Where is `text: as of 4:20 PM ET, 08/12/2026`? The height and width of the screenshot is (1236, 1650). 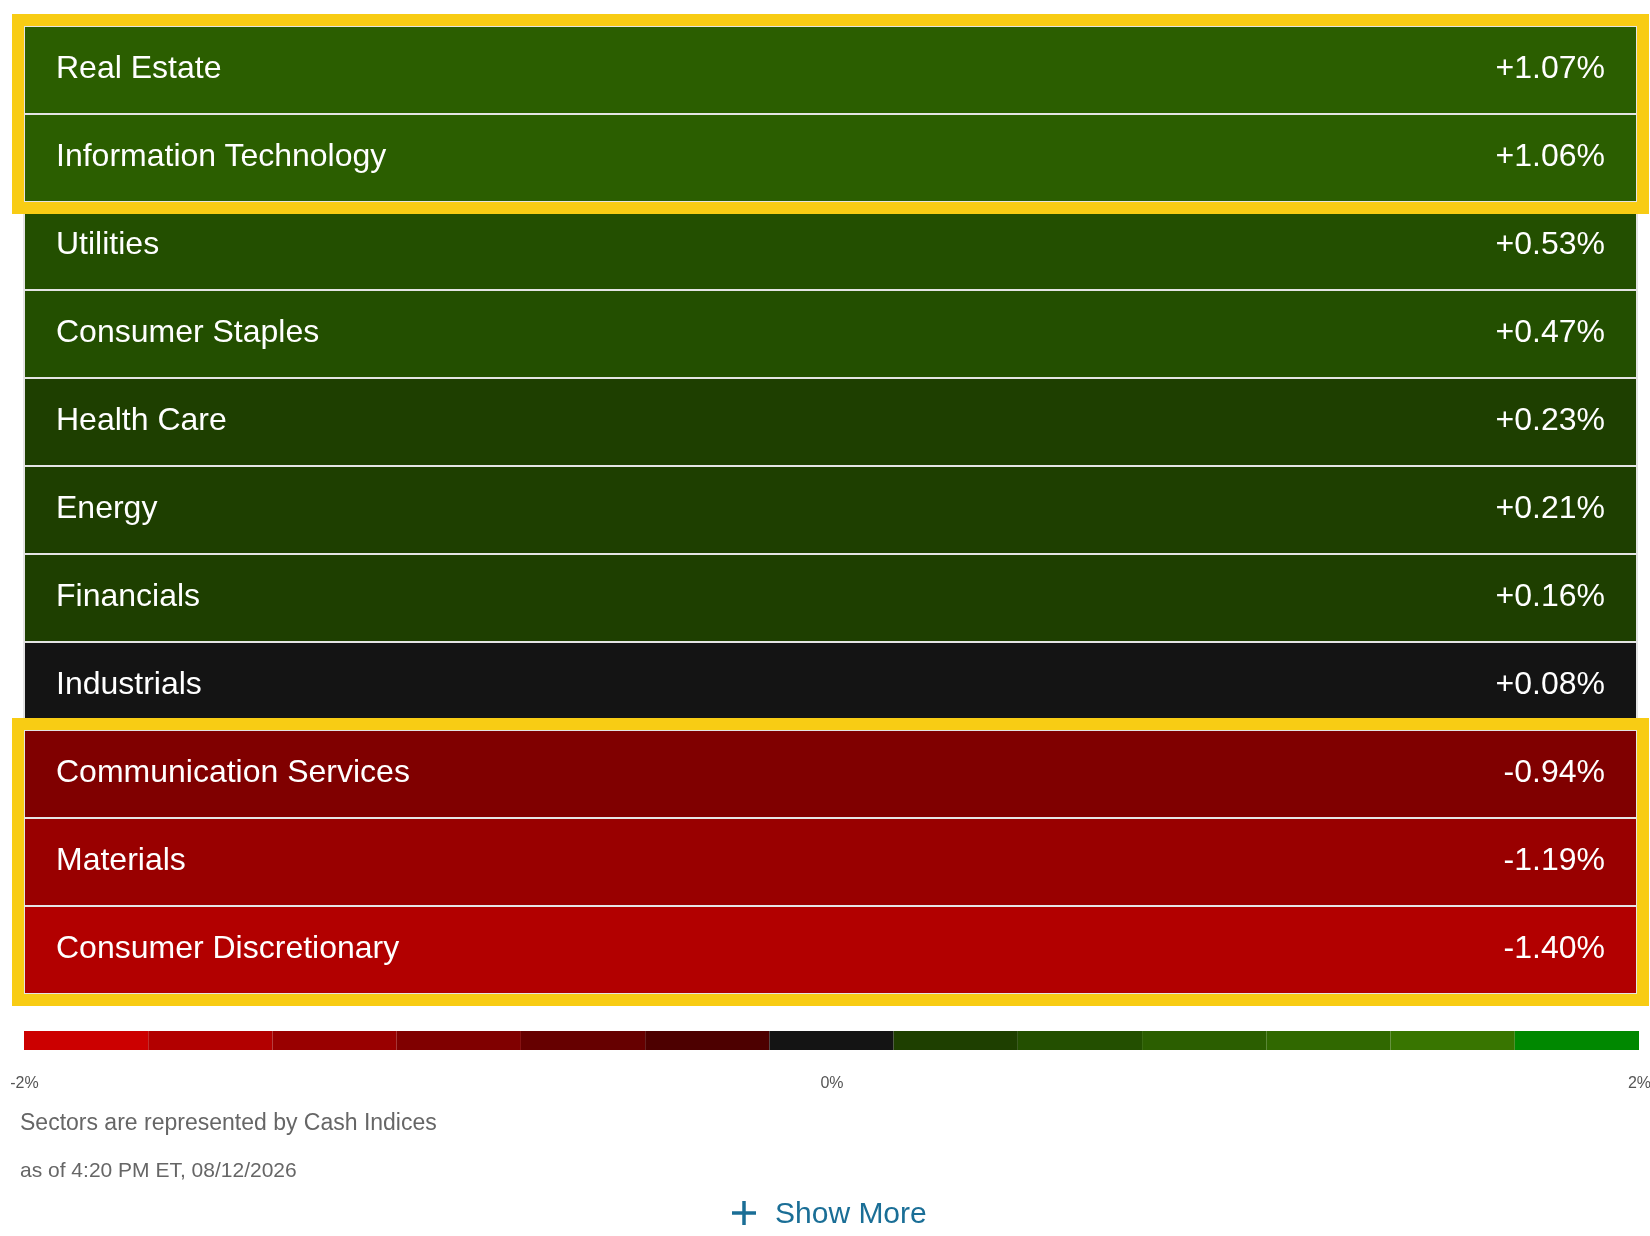 text: as of 4:20 PM ET, 08/12/2026 is located at coordinates (158, 1170).